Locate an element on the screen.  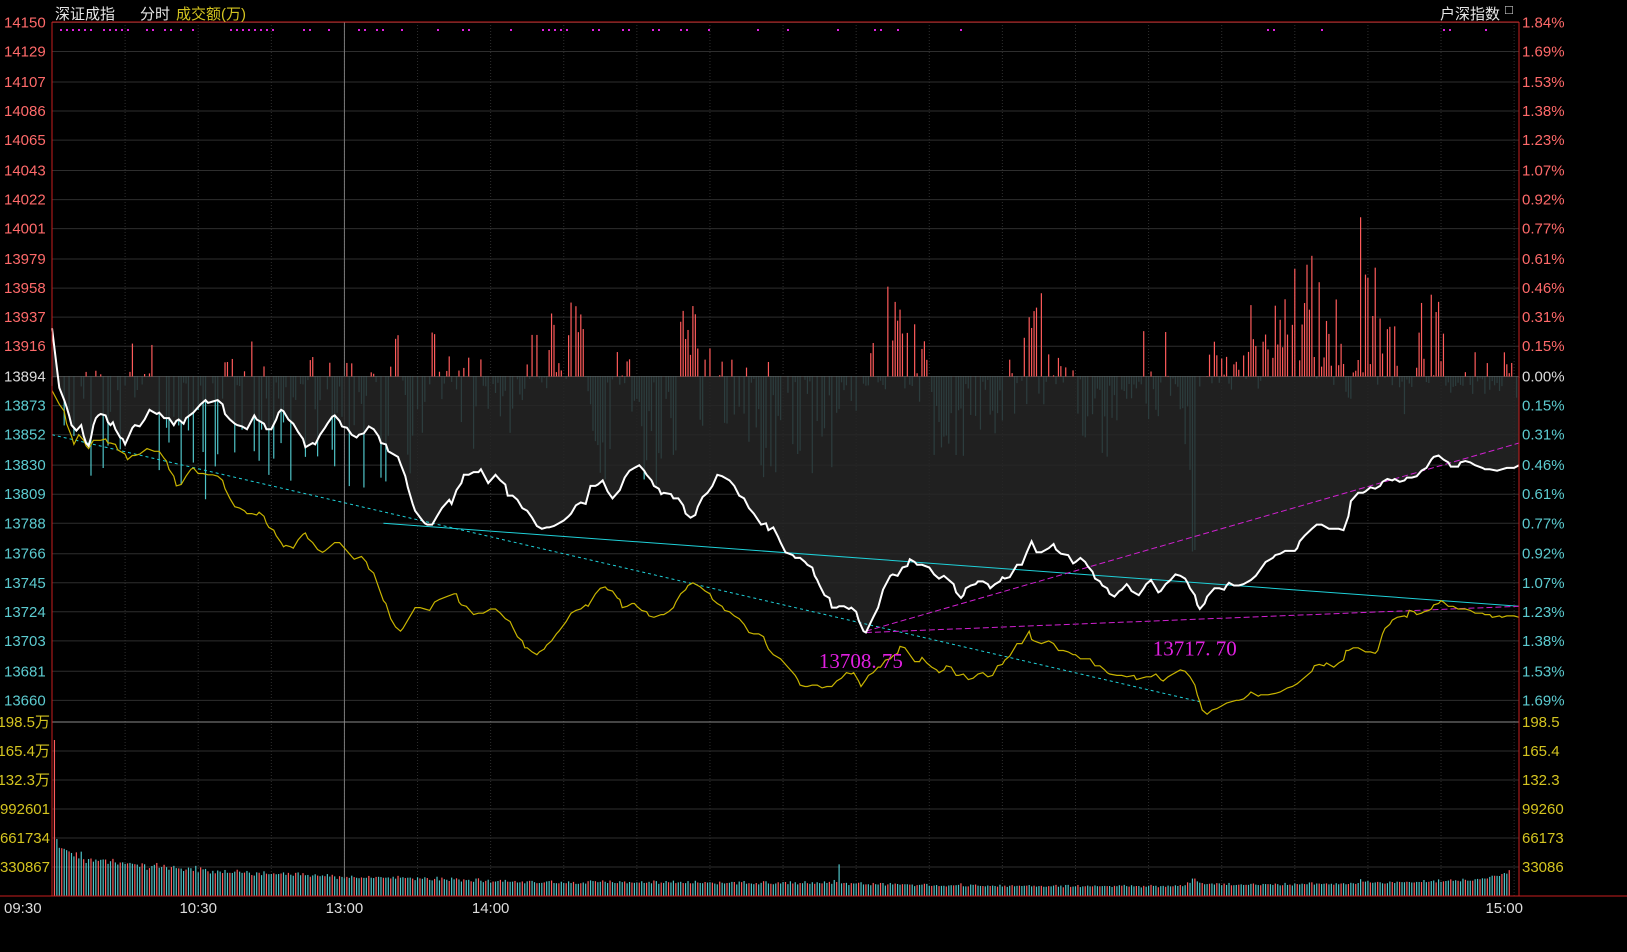
volume-tick-label-right: 99260 is located at coordinates (1543, 809).